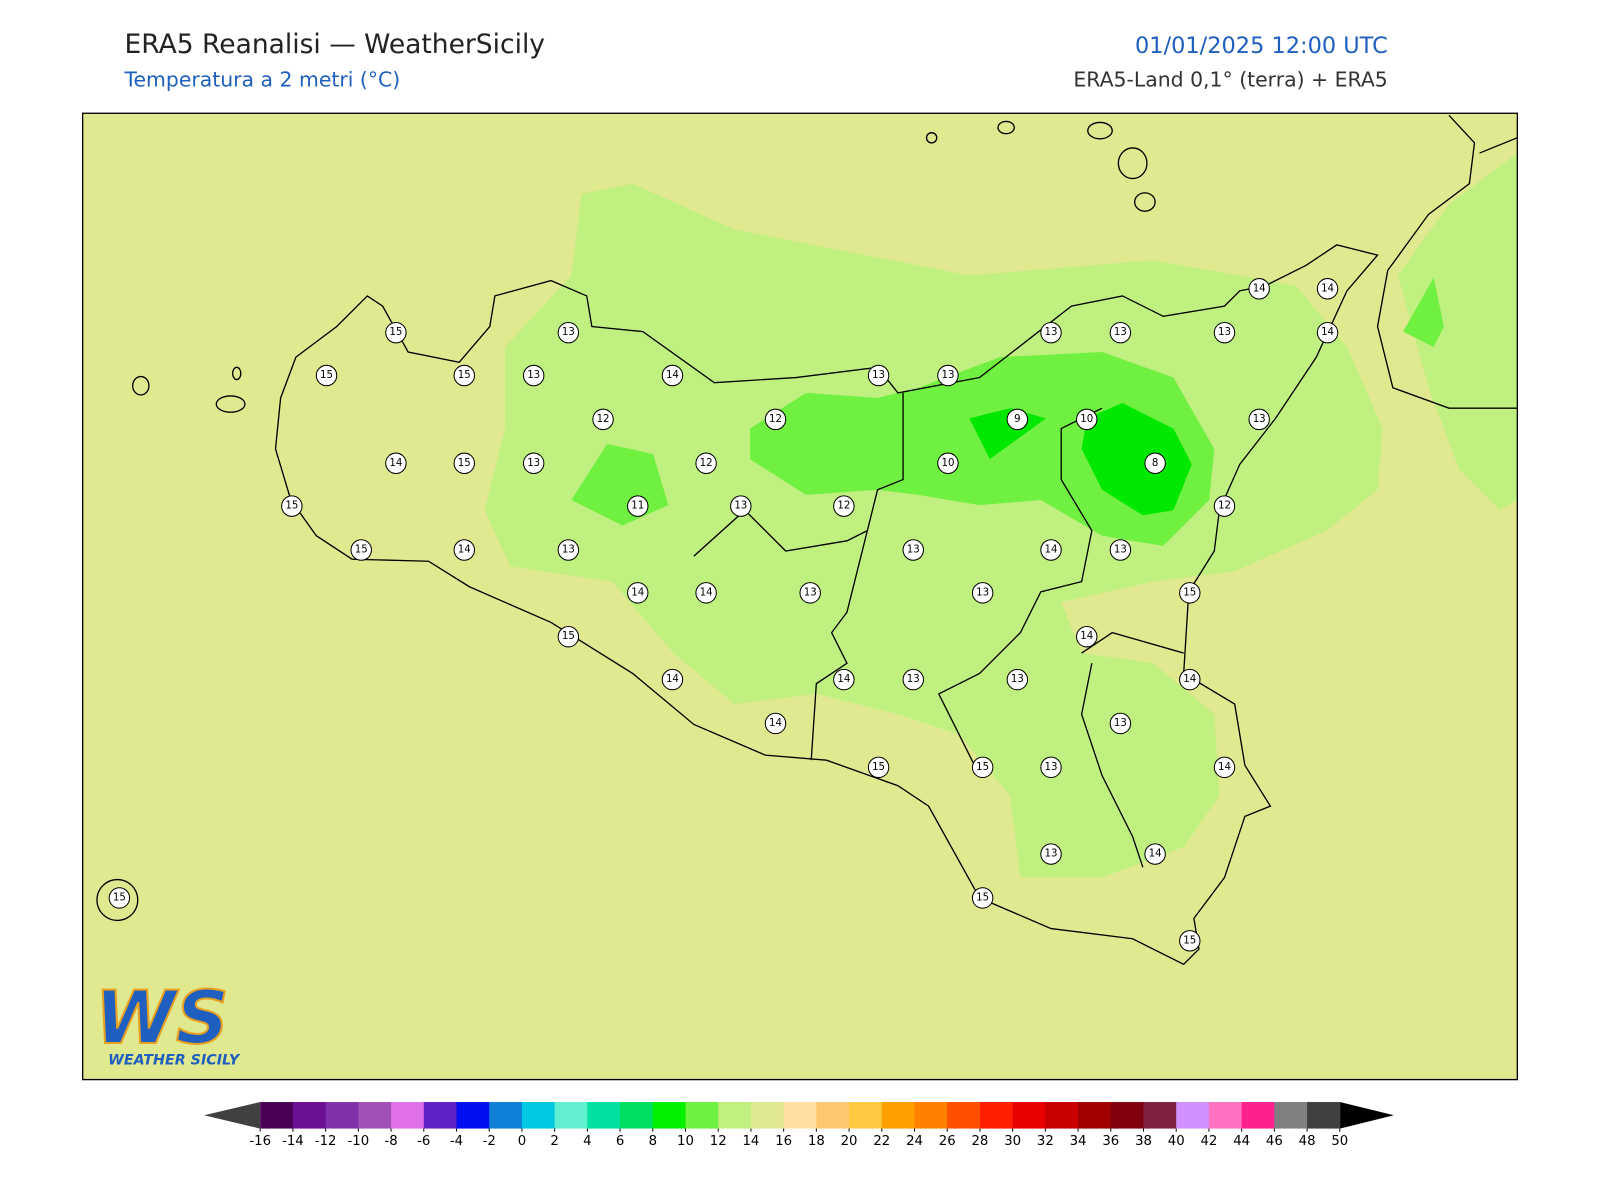  What do you see at coordinates (587, 1141) in the screenshot?
I see `colorbar-tick-label: 4` at bounding box center [587, 1141].